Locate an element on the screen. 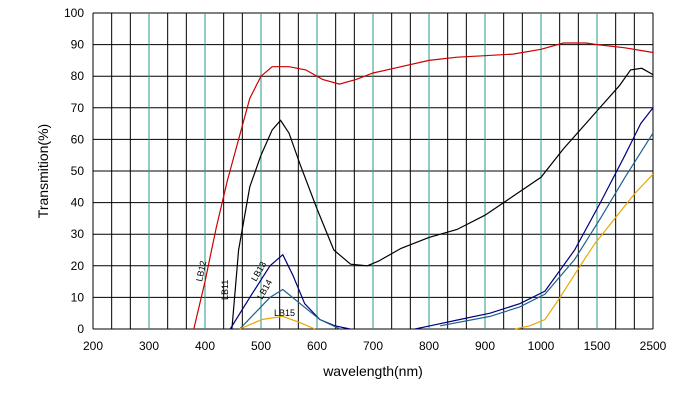  x-tick-label: 2500 is located at coordinates (653, 346).